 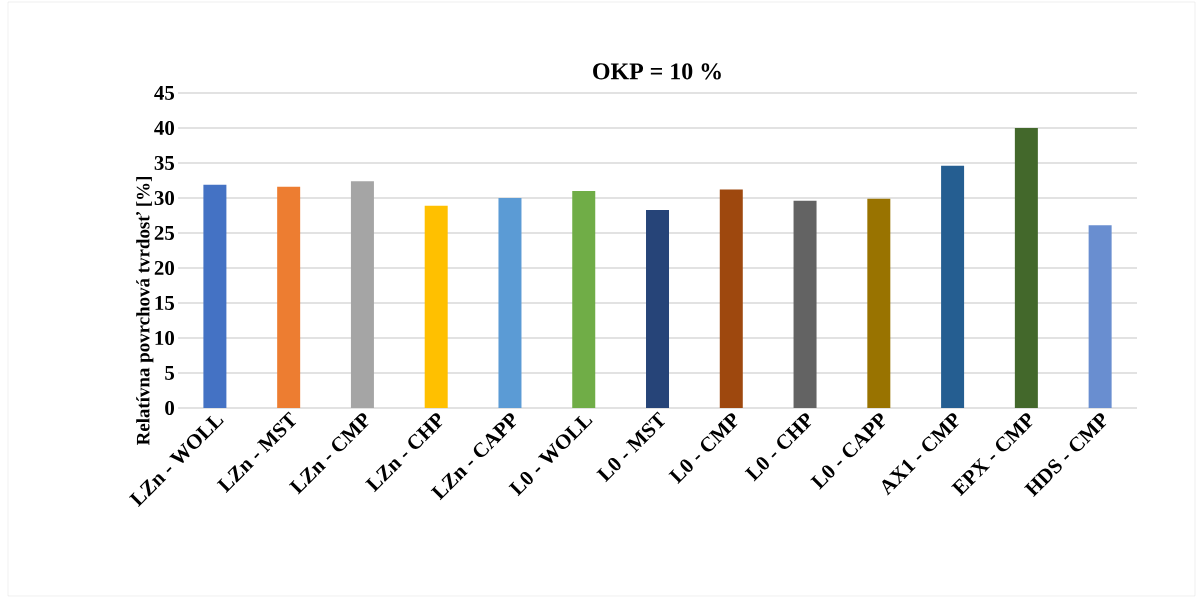 What do you see at coordinates (657, 71) in the screenshot?
I see `chart-title: OKP = 10 %` at bounding box center [657, 71].